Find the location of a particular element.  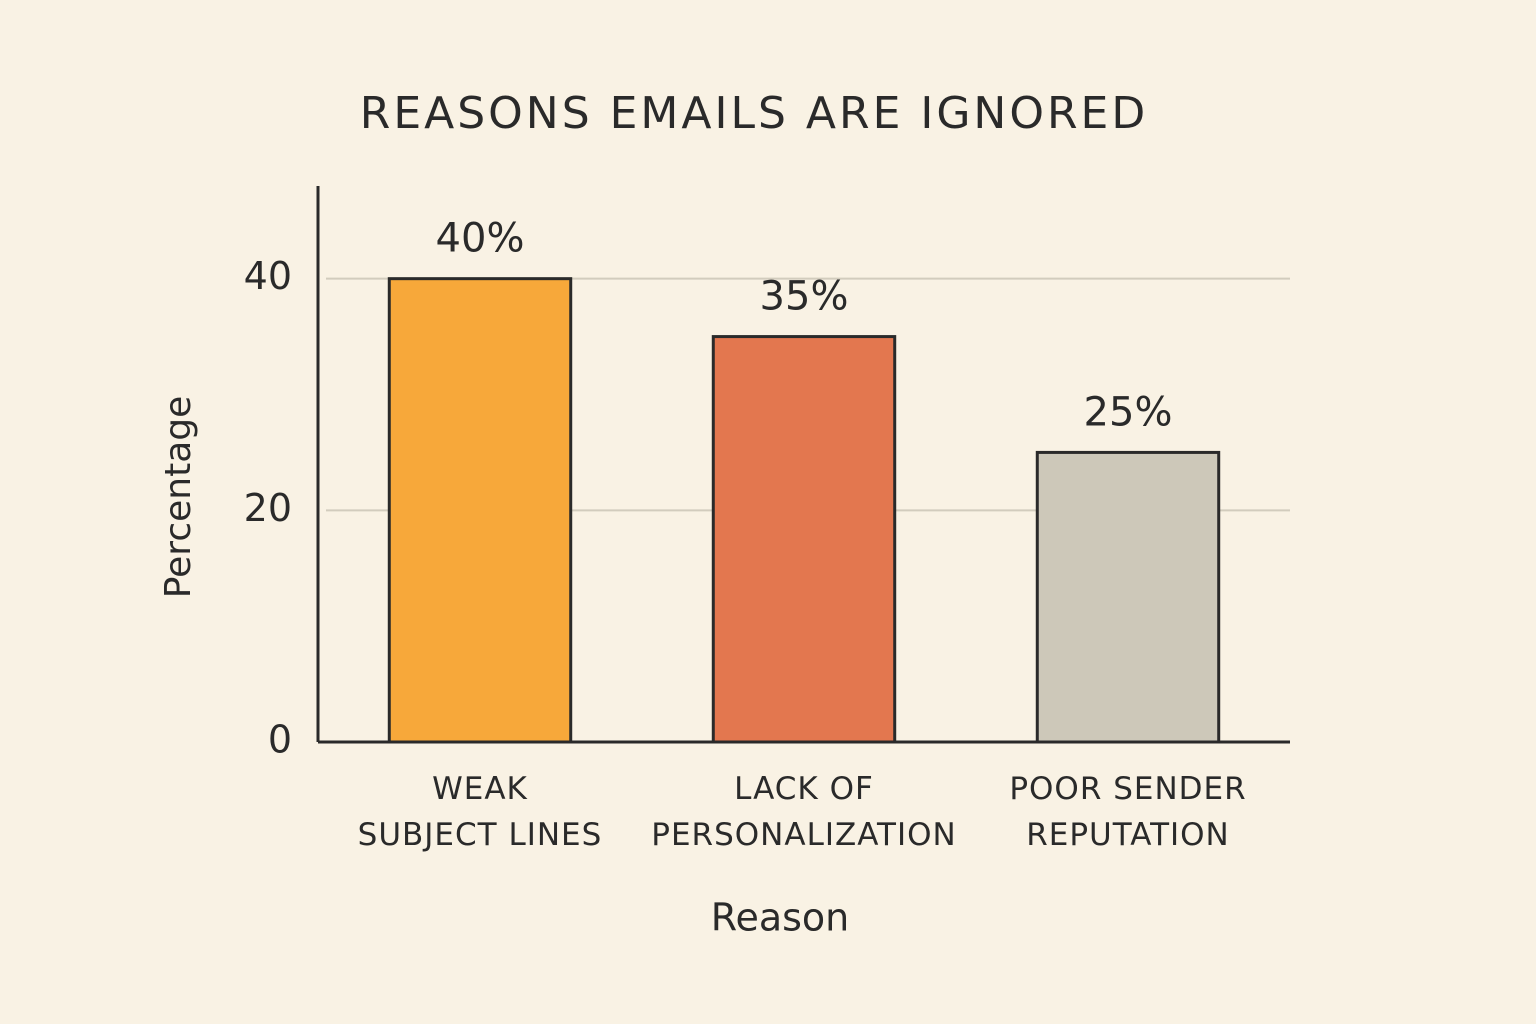

data-label: 40% is located at coordinates (480, 239).